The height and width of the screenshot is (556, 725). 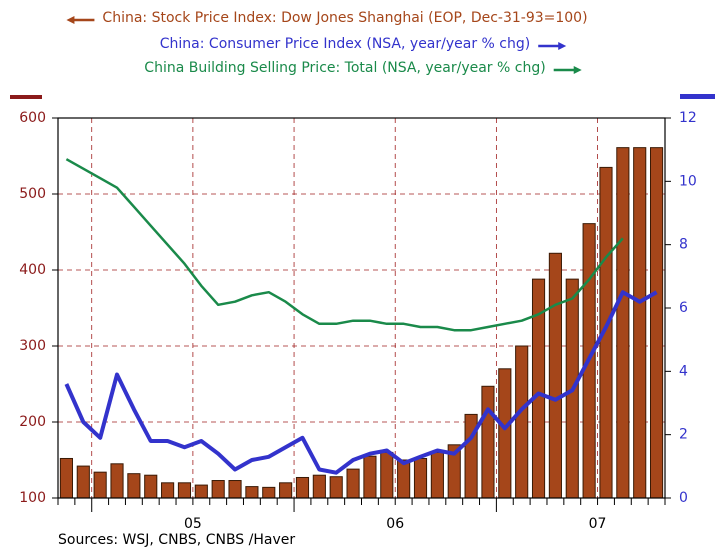 I want to click on y-tick-label: 600, so click(x=32, y=118).